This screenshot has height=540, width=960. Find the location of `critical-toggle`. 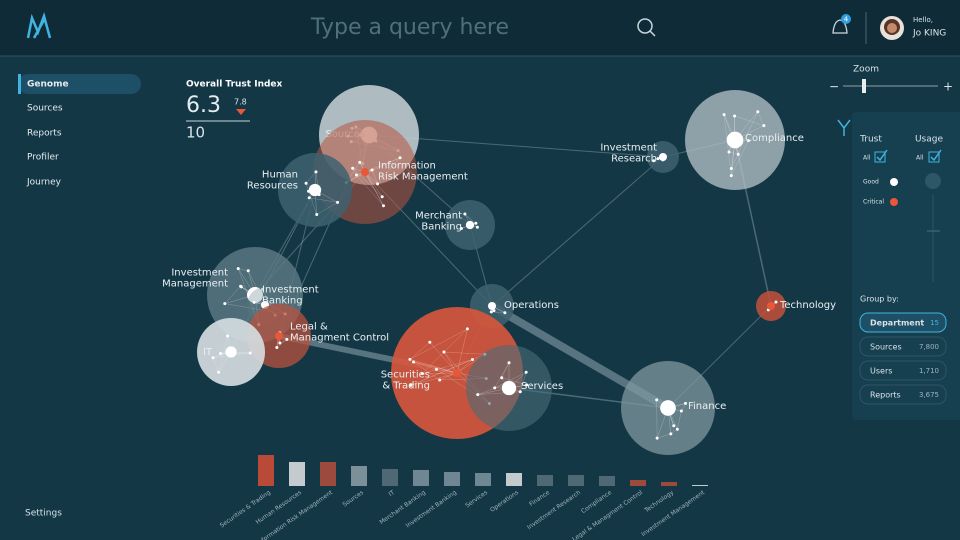

critical-toggle is located at coordinates (894, 202).